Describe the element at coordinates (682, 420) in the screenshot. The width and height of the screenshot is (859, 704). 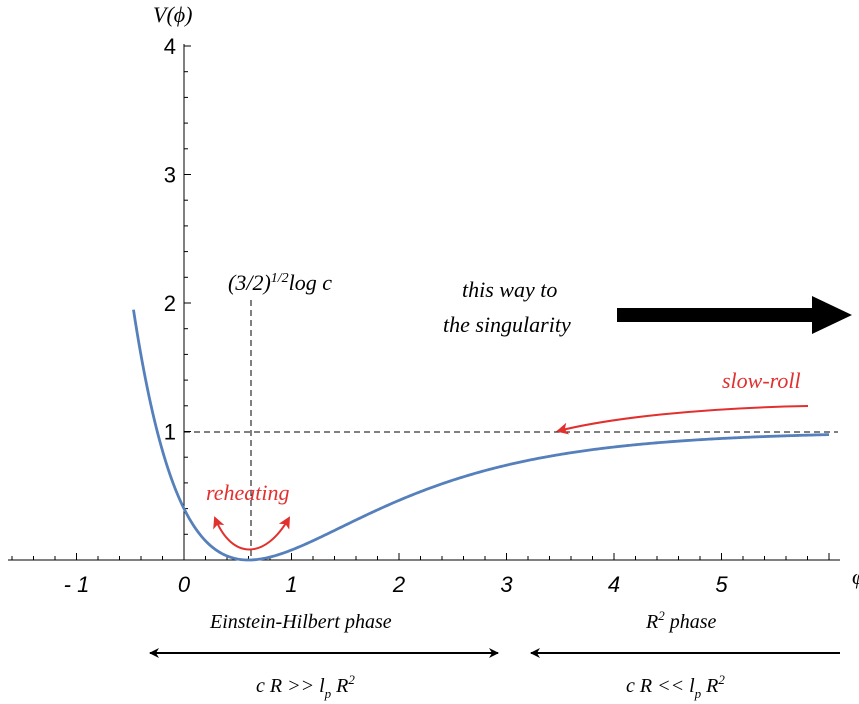
I see `slow-roll-arrow` at that location.